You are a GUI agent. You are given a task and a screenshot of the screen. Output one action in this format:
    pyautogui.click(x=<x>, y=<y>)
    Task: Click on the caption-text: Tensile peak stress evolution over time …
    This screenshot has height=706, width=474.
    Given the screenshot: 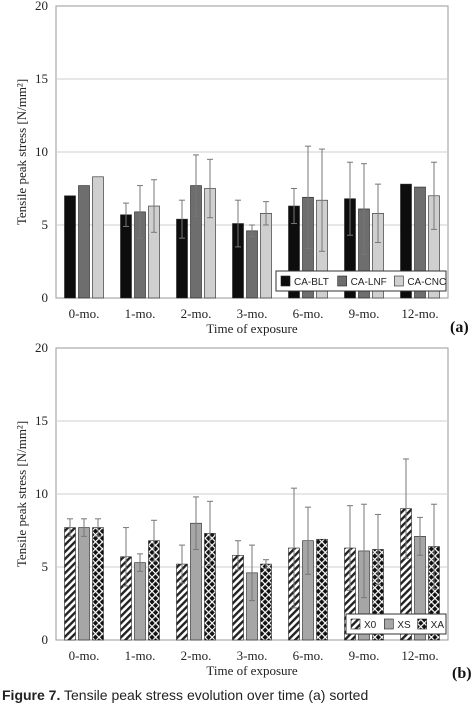 What is the action you would take?
    pyautogui.click(x=216, y=695)
    